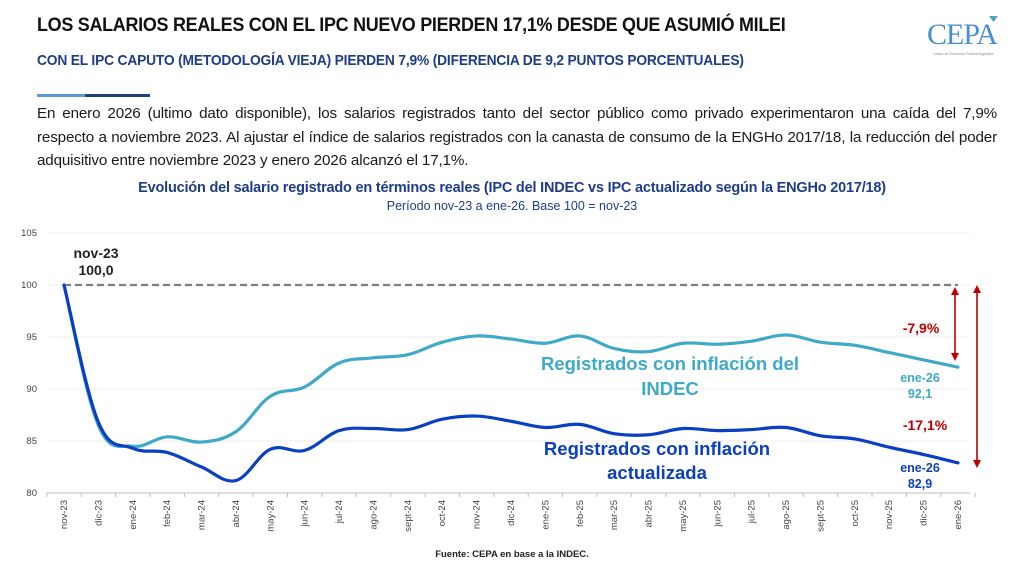 Image resolution: width=1024 pixels, height=575 pixels. I want to click on x-tick-label: abr-24, so click(236, 513).